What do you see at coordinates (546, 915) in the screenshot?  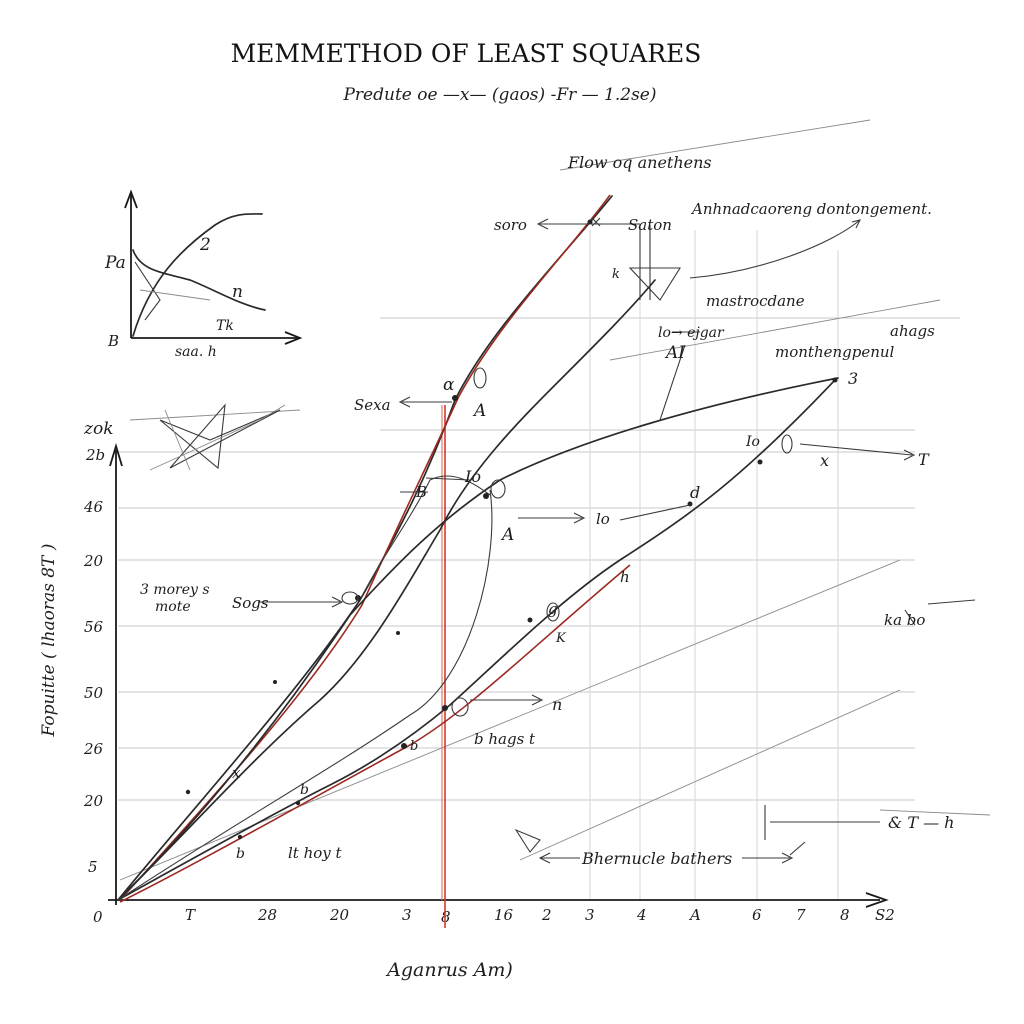 I see `x-tick-label: 2` at bounding box center [546, 915].